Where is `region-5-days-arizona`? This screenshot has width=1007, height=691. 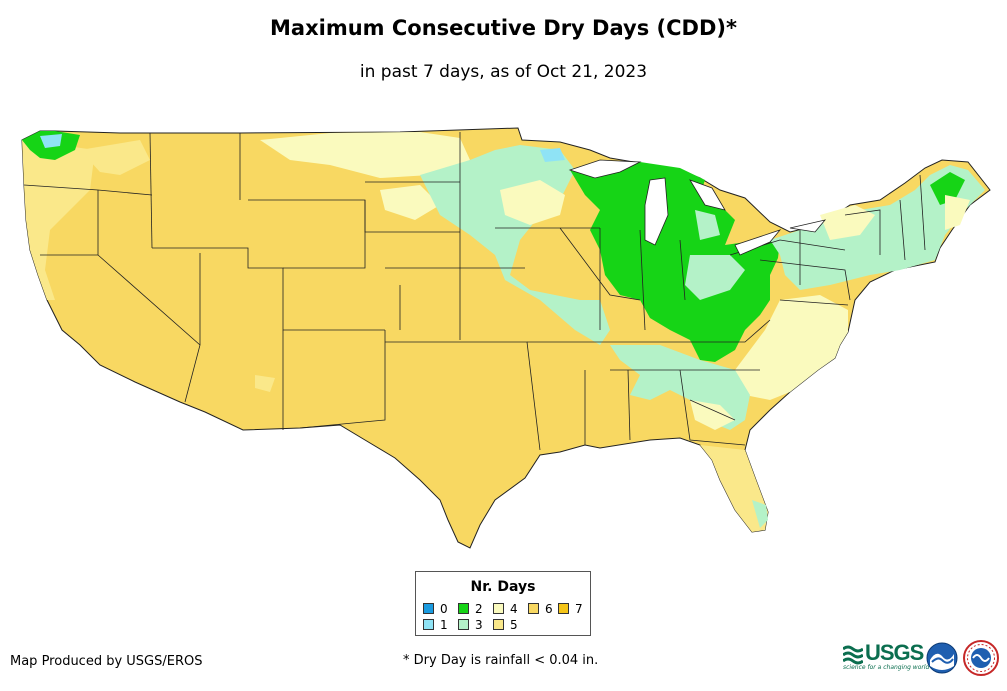 region-5-days-arizona is located at coordinates (265, 383).